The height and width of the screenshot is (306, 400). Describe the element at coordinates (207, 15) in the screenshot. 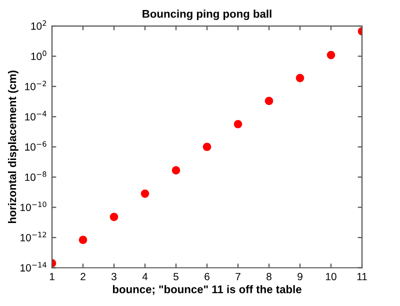

I see `chart-title: Bouncing ping pong ball` at that location.